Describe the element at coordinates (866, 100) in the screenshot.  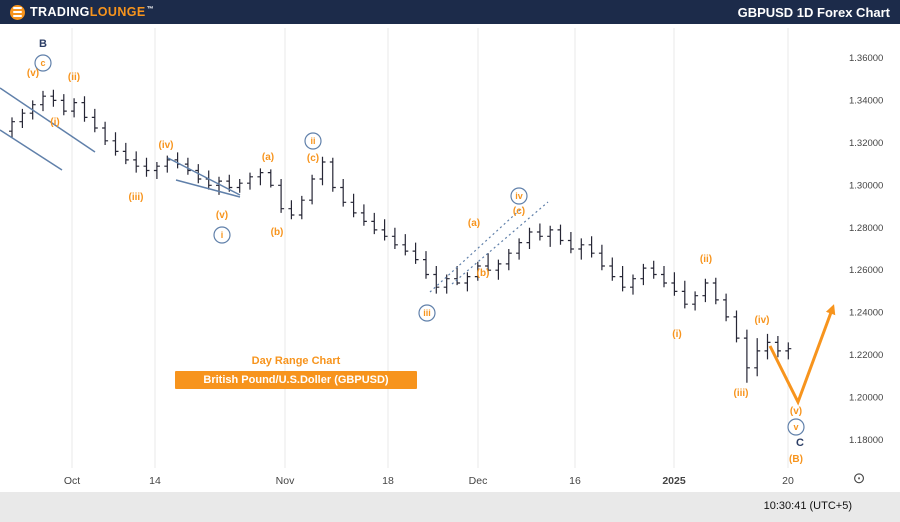
I see `svg-text: 1.34000` at that location.